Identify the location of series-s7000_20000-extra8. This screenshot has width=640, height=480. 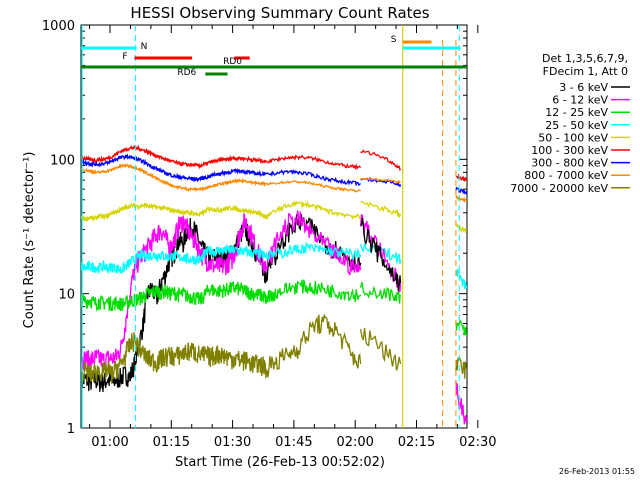
(380, 349).